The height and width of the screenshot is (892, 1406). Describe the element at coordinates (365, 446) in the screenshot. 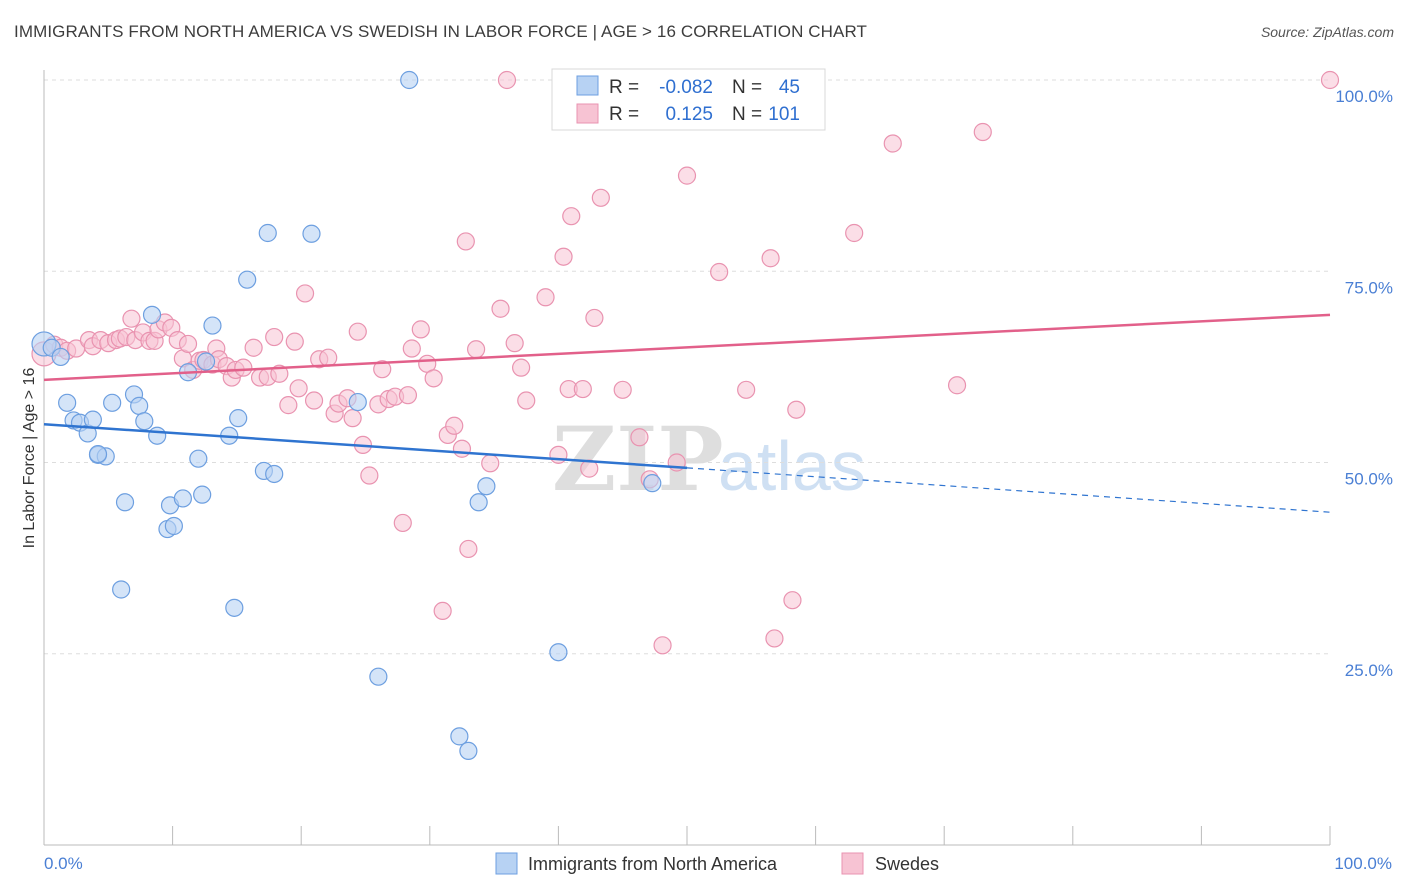

I see `trend-line-immigrants` at that location.